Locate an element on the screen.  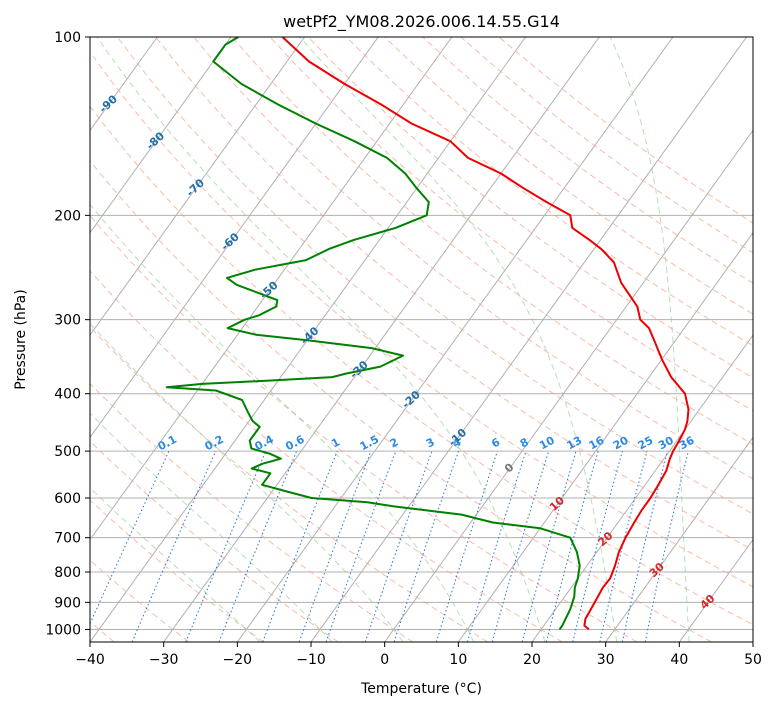
mixing-ratio-label: 30 is located at coordinates (666, 443).